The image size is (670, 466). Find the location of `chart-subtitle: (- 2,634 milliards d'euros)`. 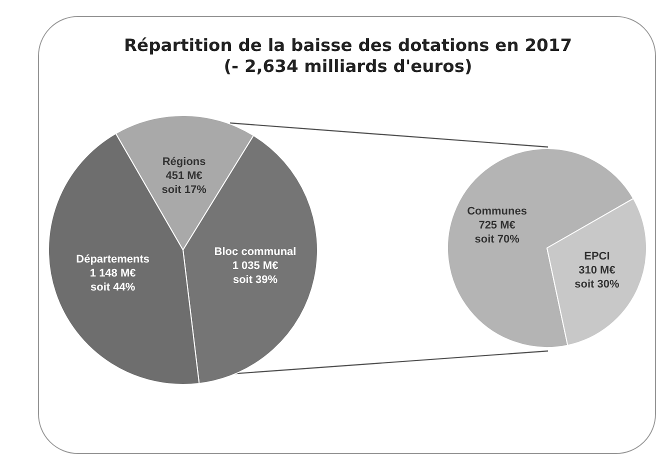

chart-subtitle: (- 2,634 milliards d'euros) is located at coordinates (348, 67).